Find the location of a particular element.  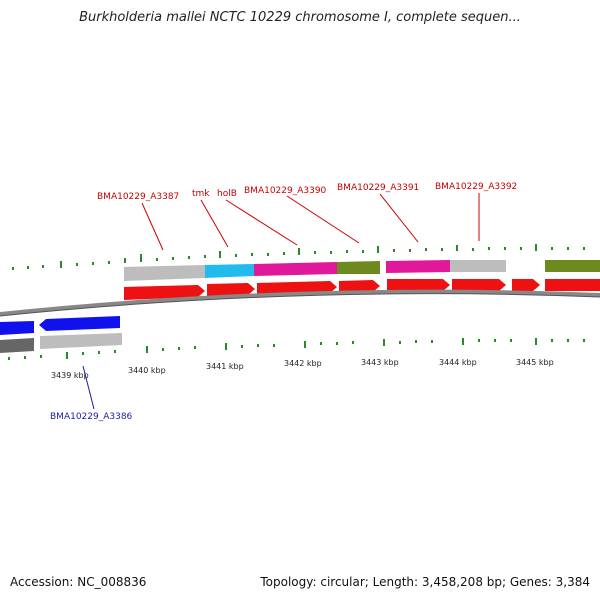

category-track-reverse is located at coordinates (61, 343).